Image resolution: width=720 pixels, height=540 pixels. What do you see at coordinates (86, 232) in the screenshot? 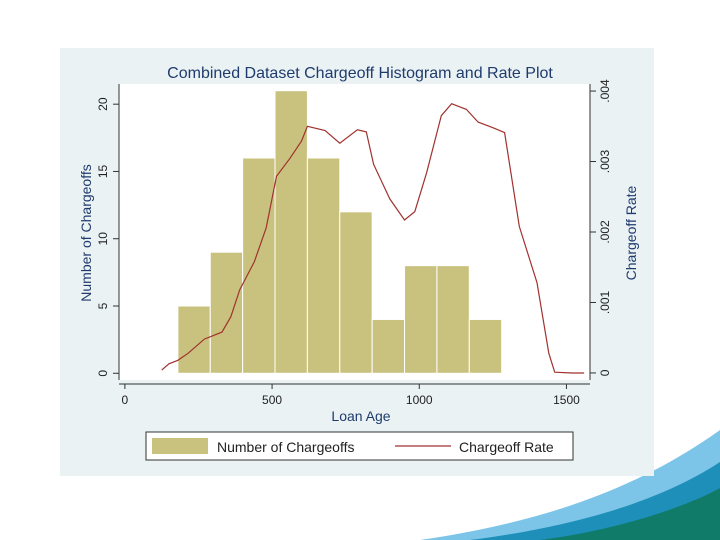
I see `y-left-axis-title: Number of Chargeoffs` at bounding box center [86, 232].